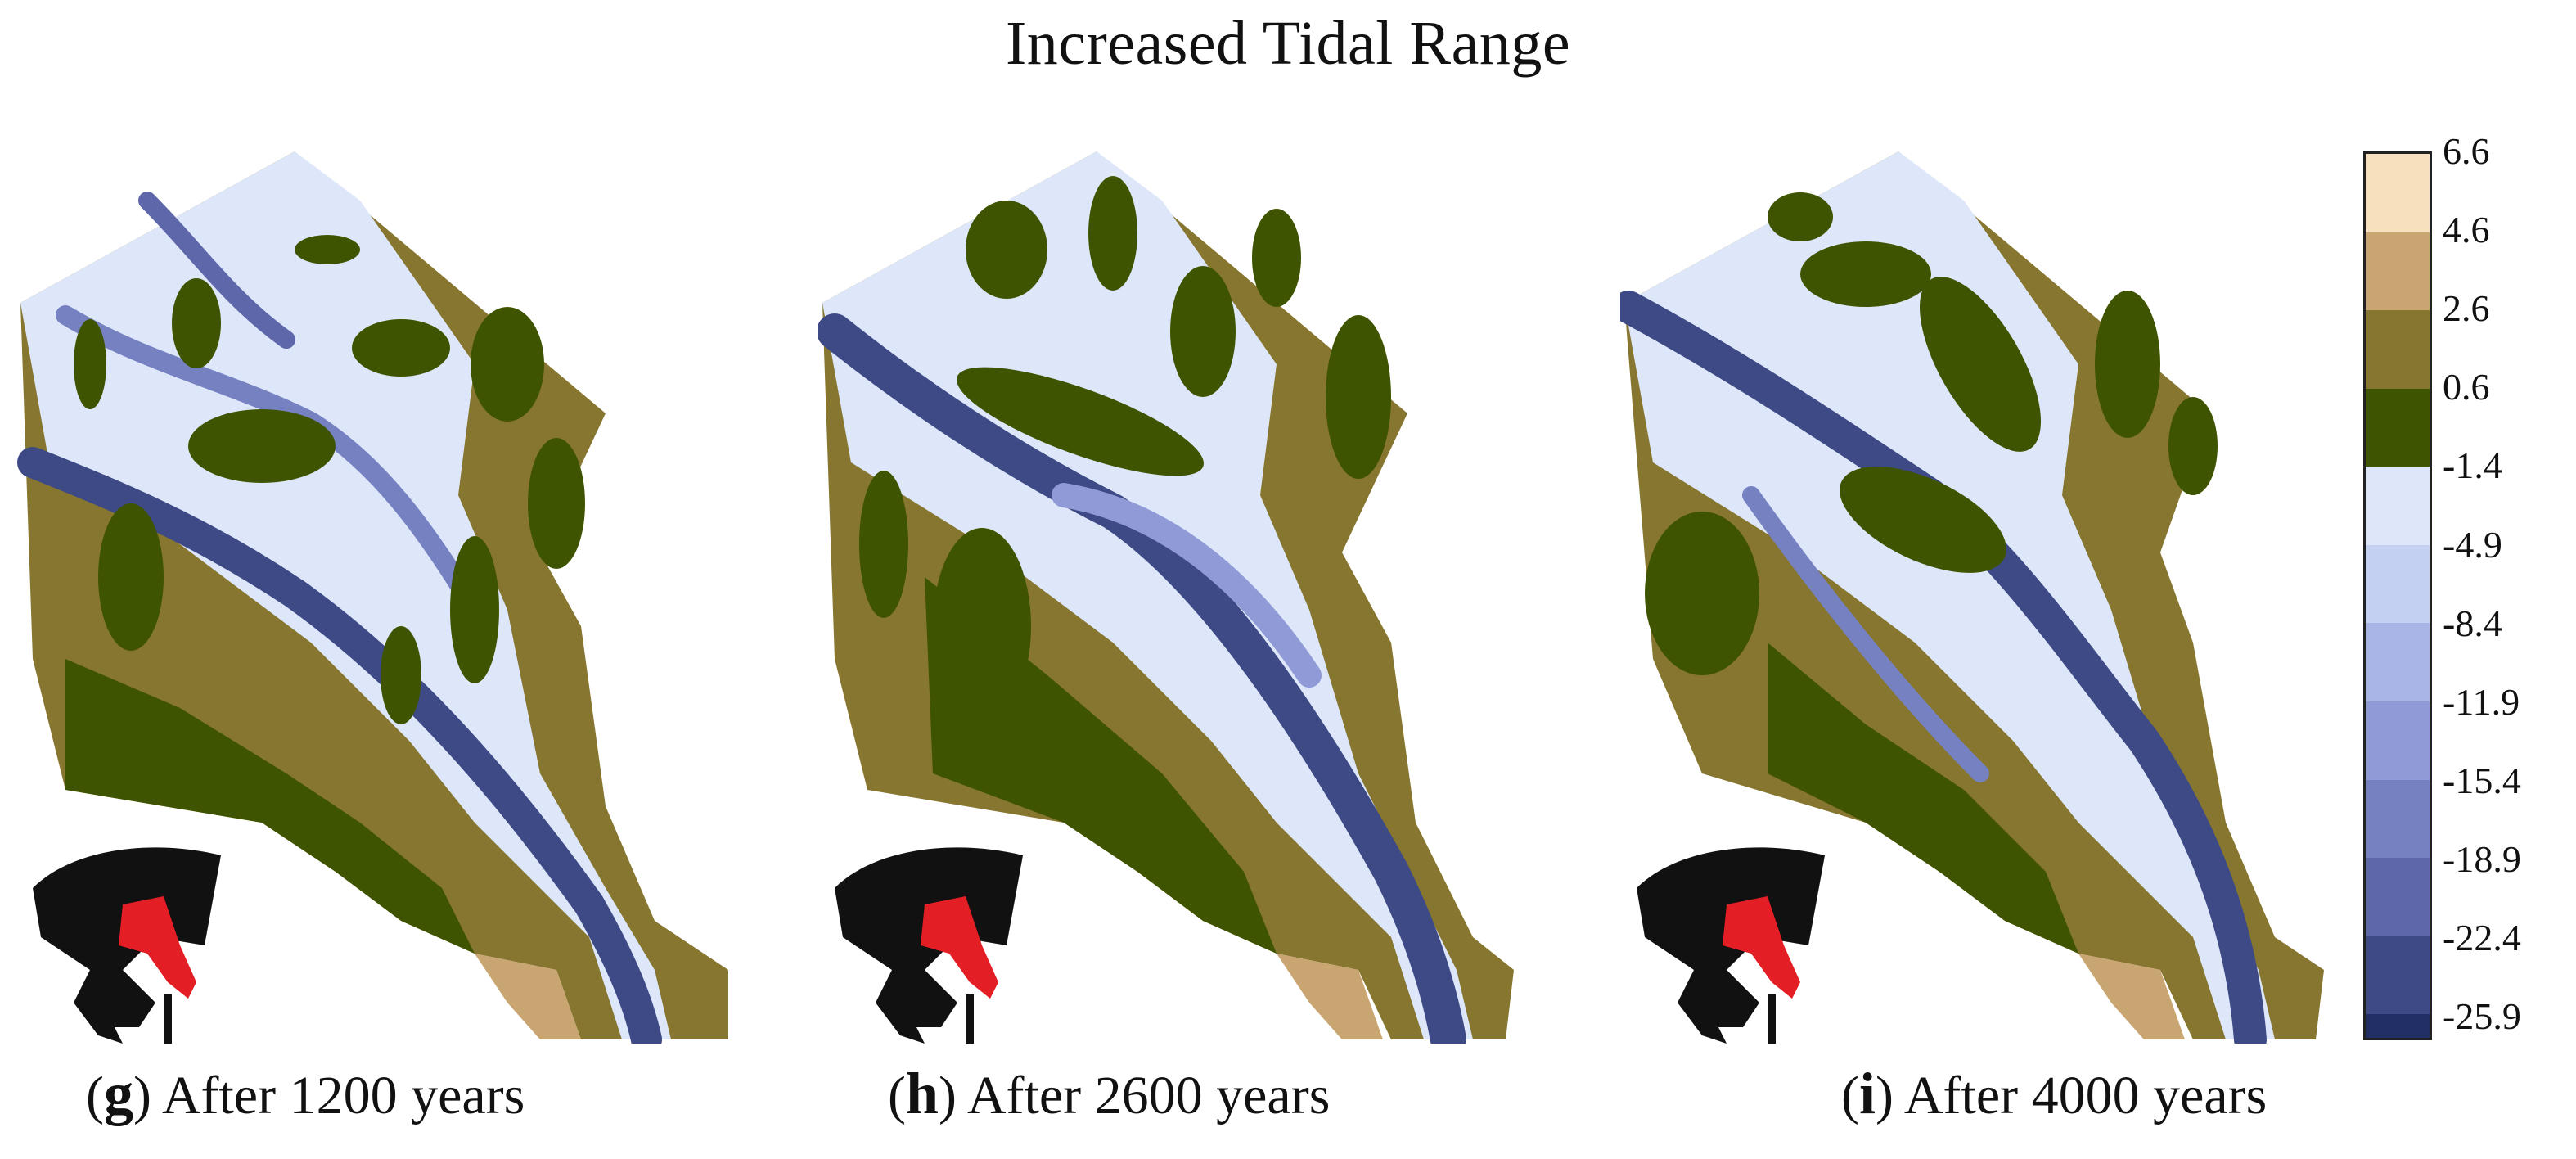 The image size is (2576, 1159). Describe the element at coordinates (2473, 544) in the screenshot. I see `colorbar-tick-label: -4.9` at that location.